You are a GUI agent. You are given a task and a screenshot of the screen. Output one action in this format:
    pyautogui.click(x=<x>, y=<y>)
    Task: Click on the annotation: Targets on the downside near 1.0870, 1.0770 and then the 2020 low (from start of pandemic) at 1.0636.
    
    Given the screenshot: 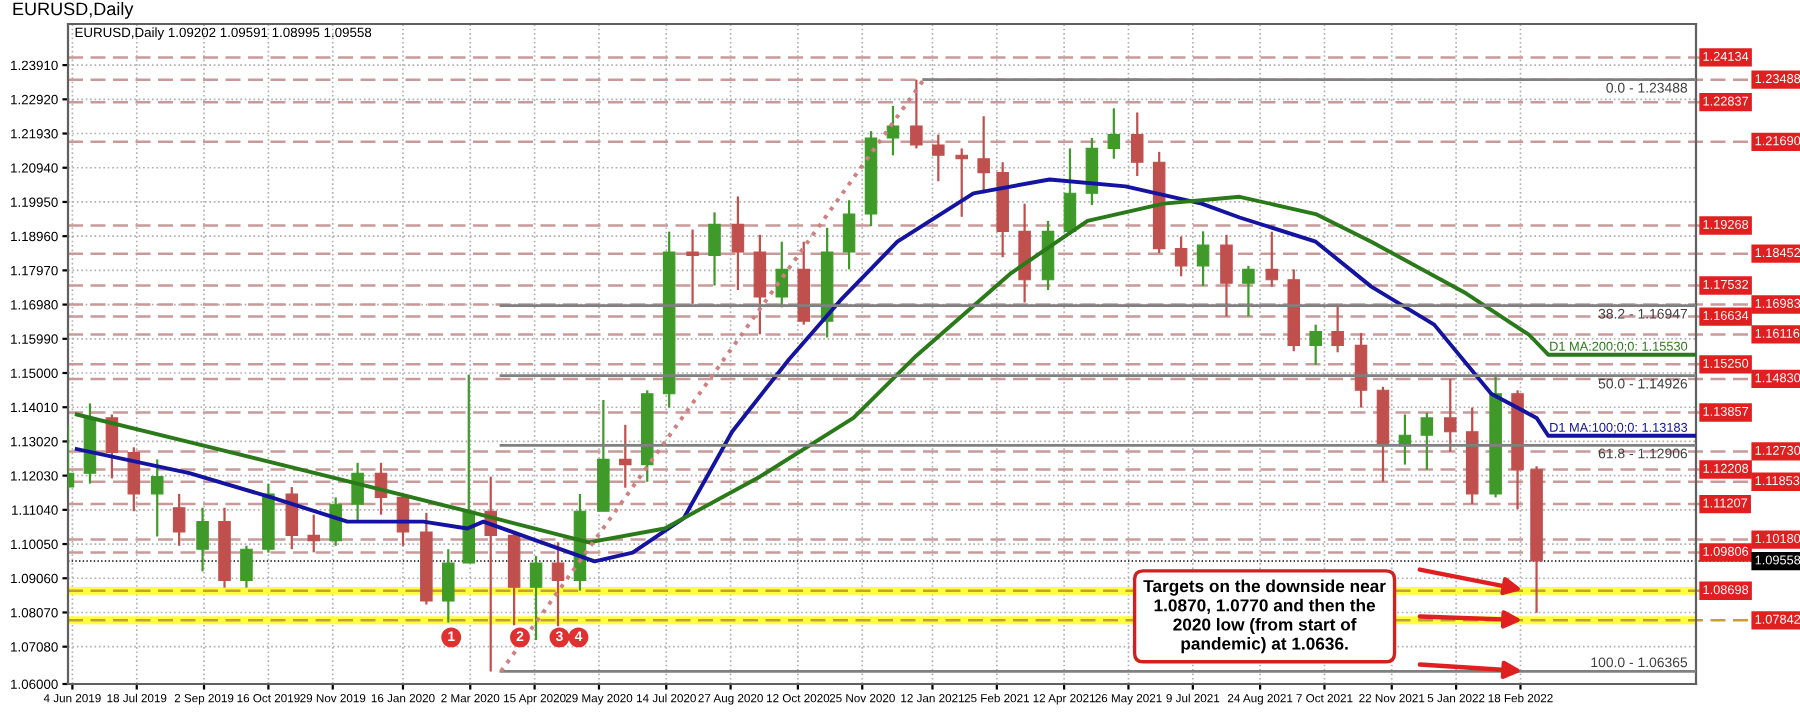 What is the action you would take?
    pyautogui.click(x=1264, y=616)
    